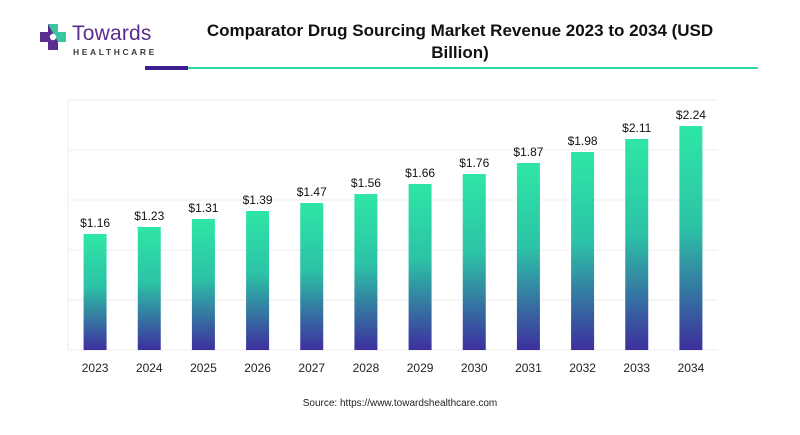 This screenshot has height=435, width=800. Describe the element at coordinates (366, 368) in the screenshot. I see `x-tick-label-2028: 2028` at that location.